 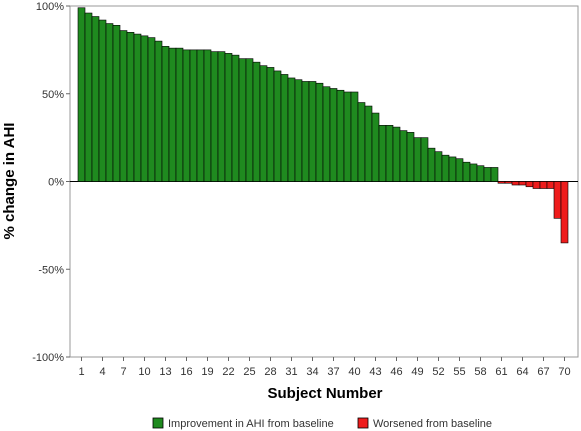 What do you see at coordinates (291, 372) in the screenshot?
I see `x-tick-label: 31` at bounding box center [291, 372].